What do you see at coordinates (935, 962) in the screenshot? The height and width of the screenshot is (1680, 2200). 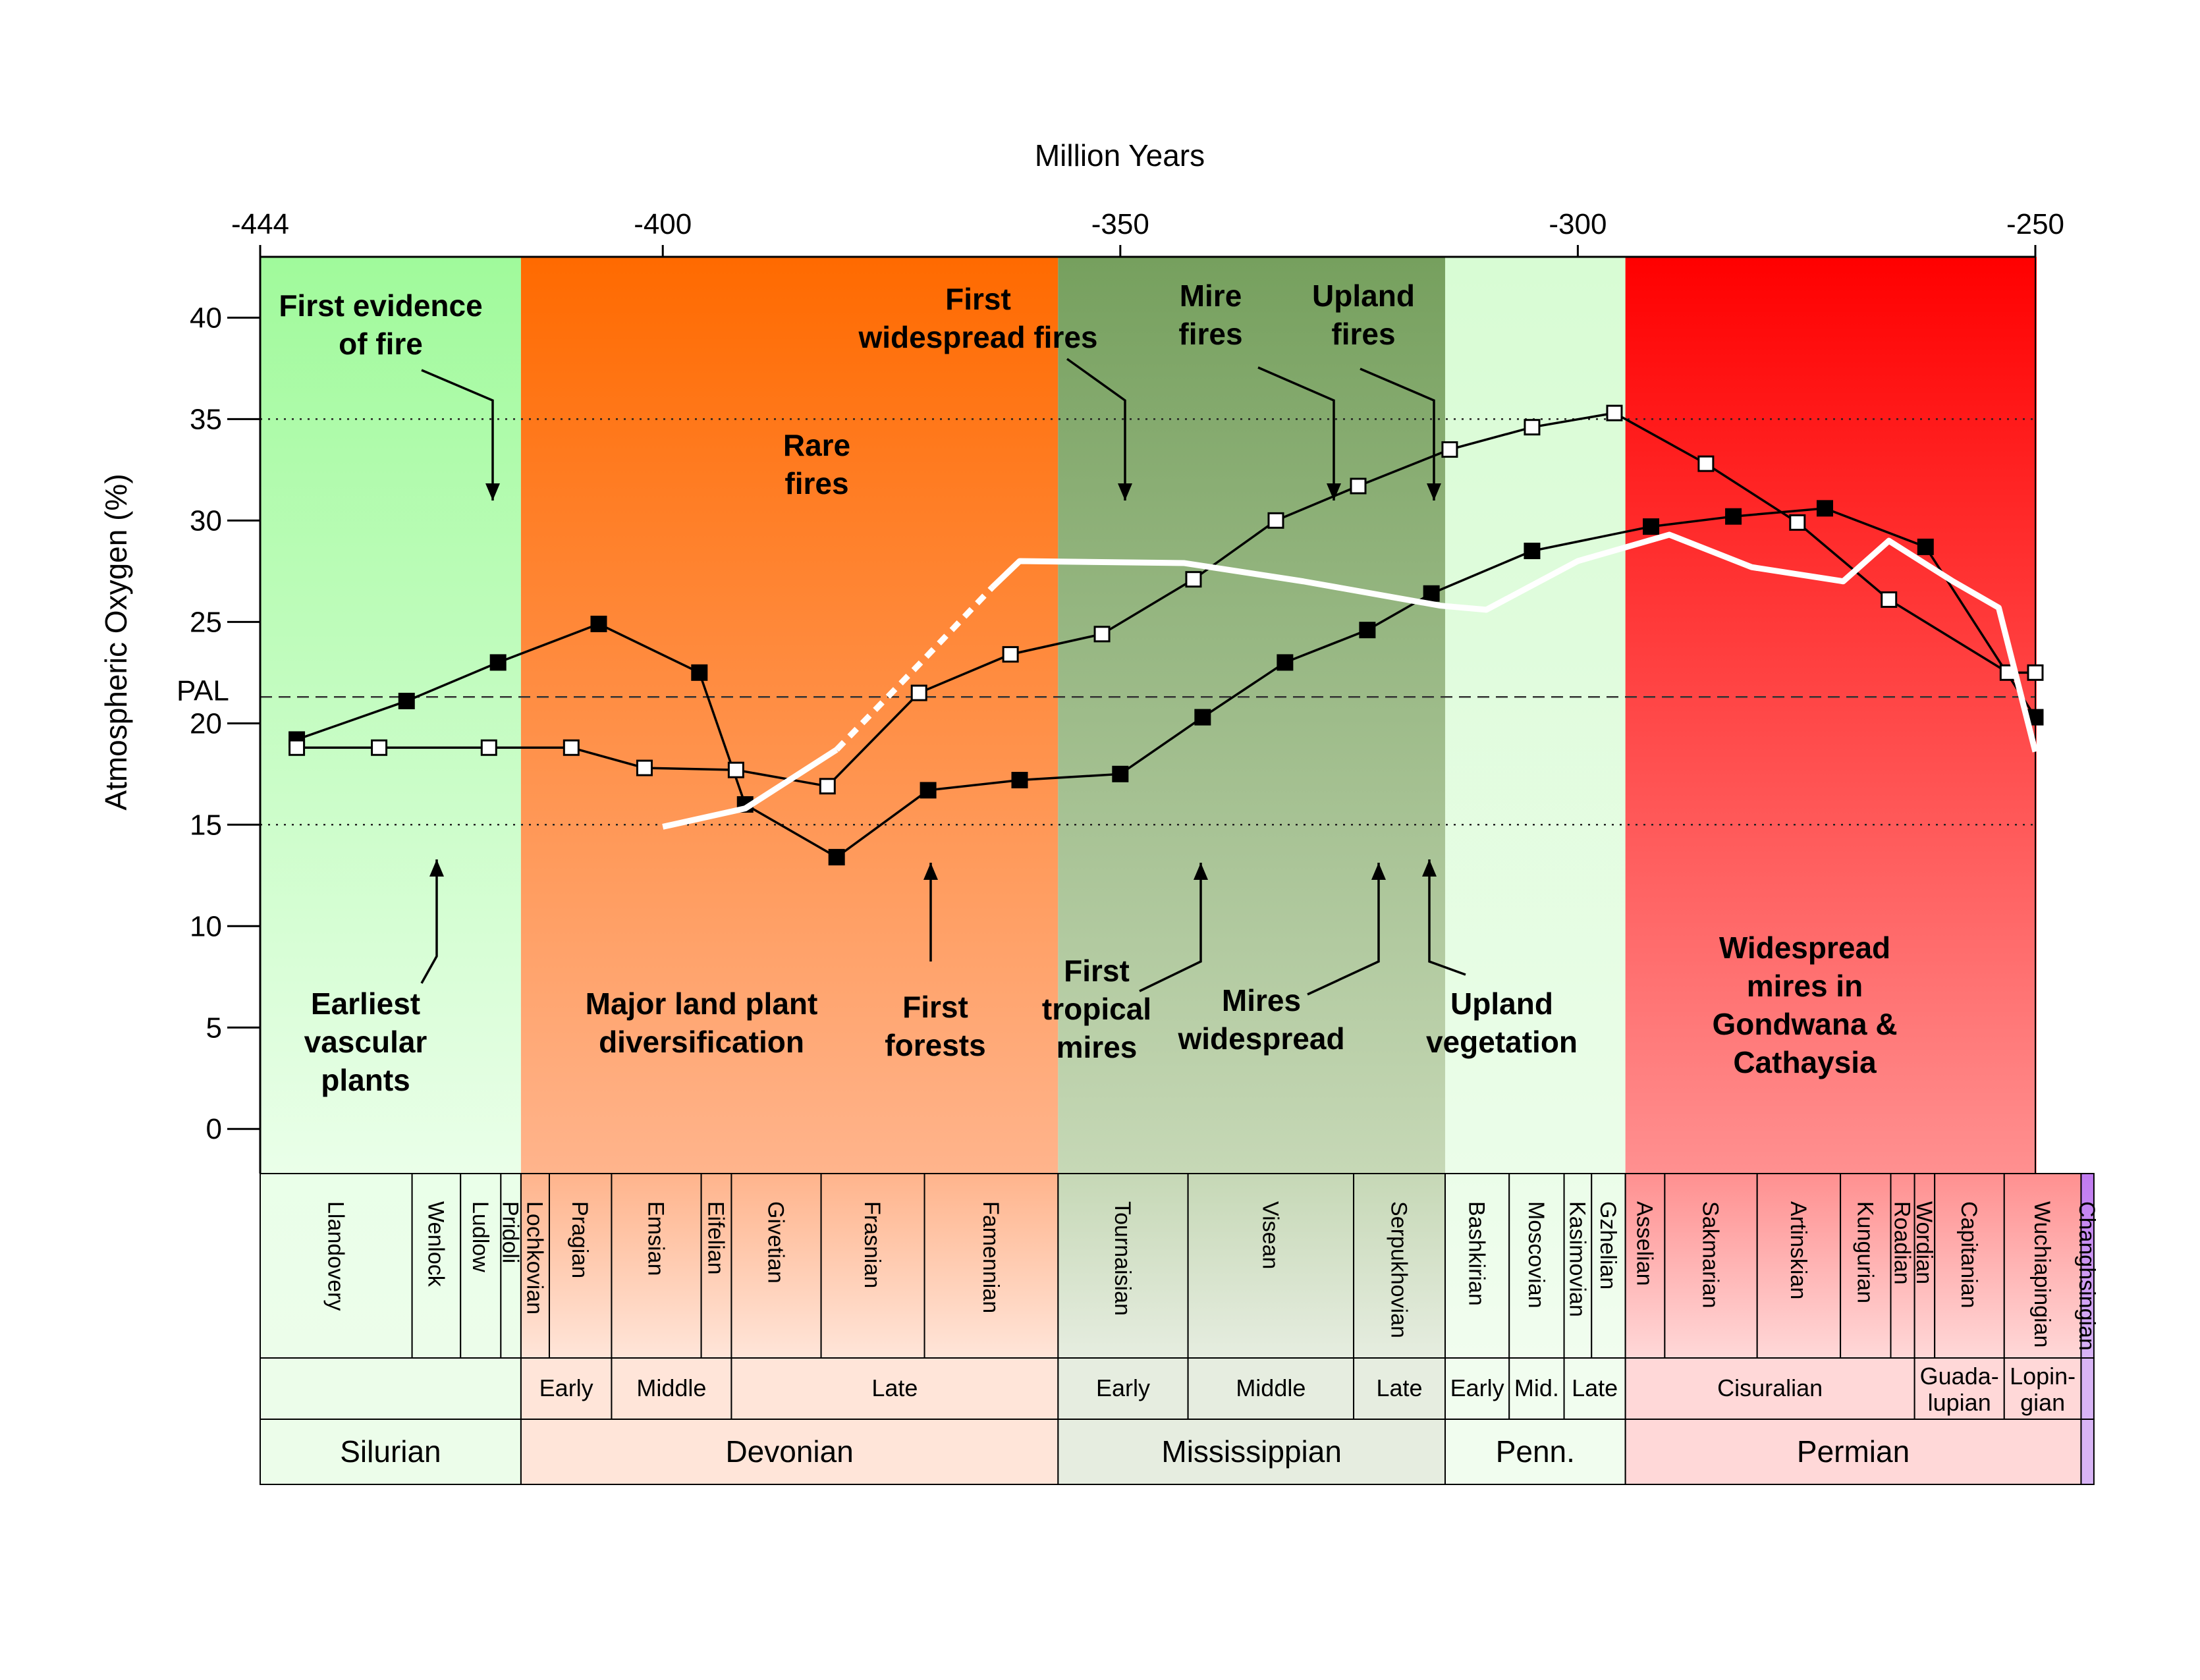 I see `annotation: First forests` at bounding box center [935, 962].